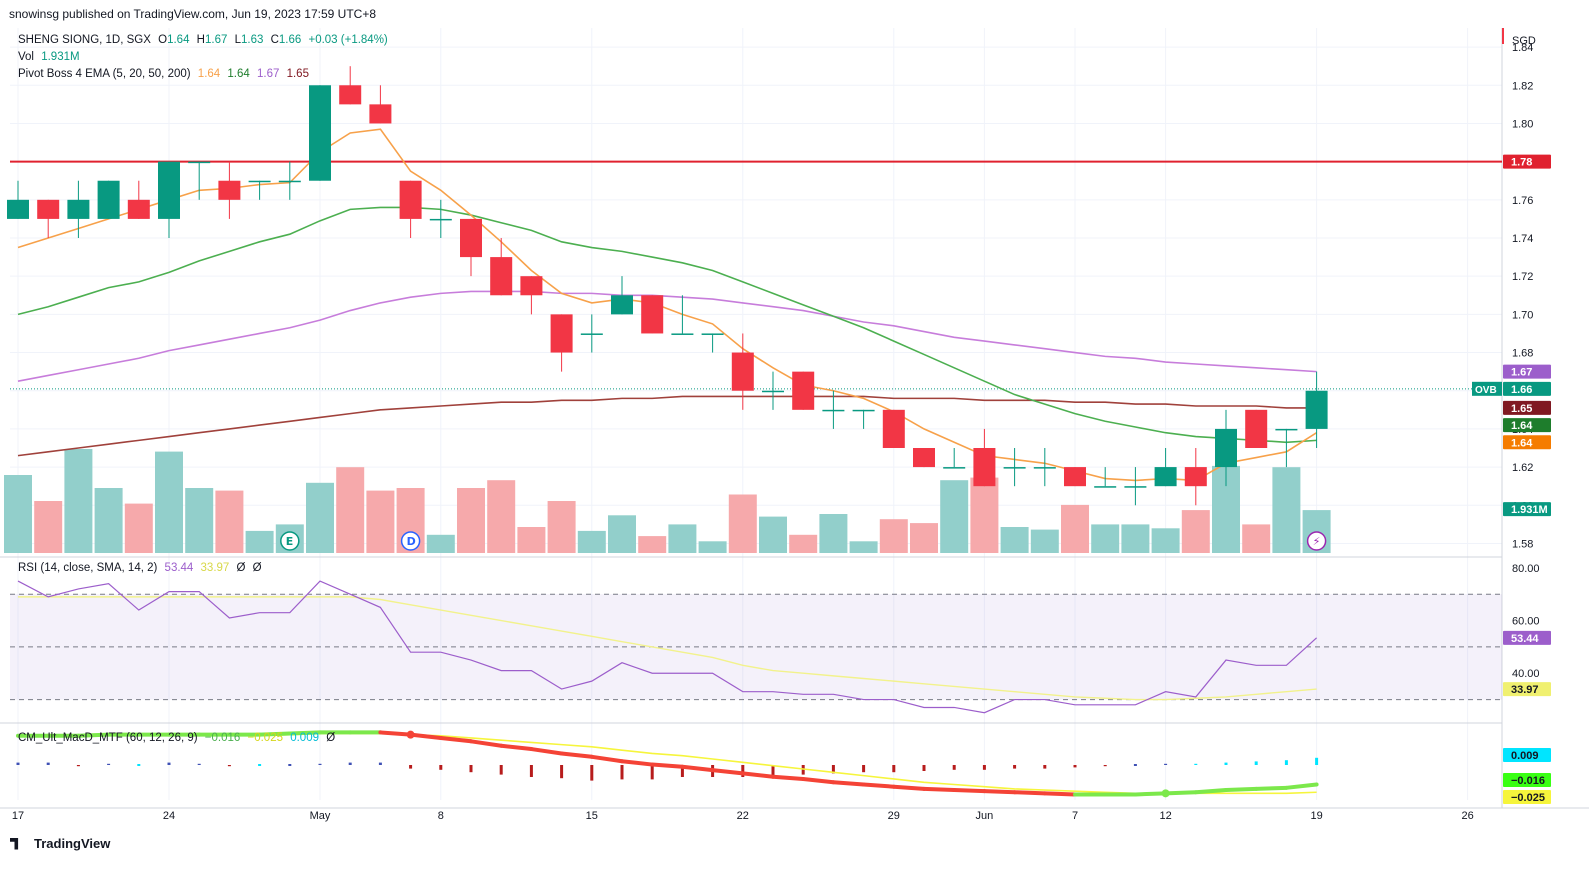  What do you see at coordinates (783, 767) in the screenshot?
I see `macd-pane: 0.009 −0.016 −0.025` at bounding box center [783, 767].